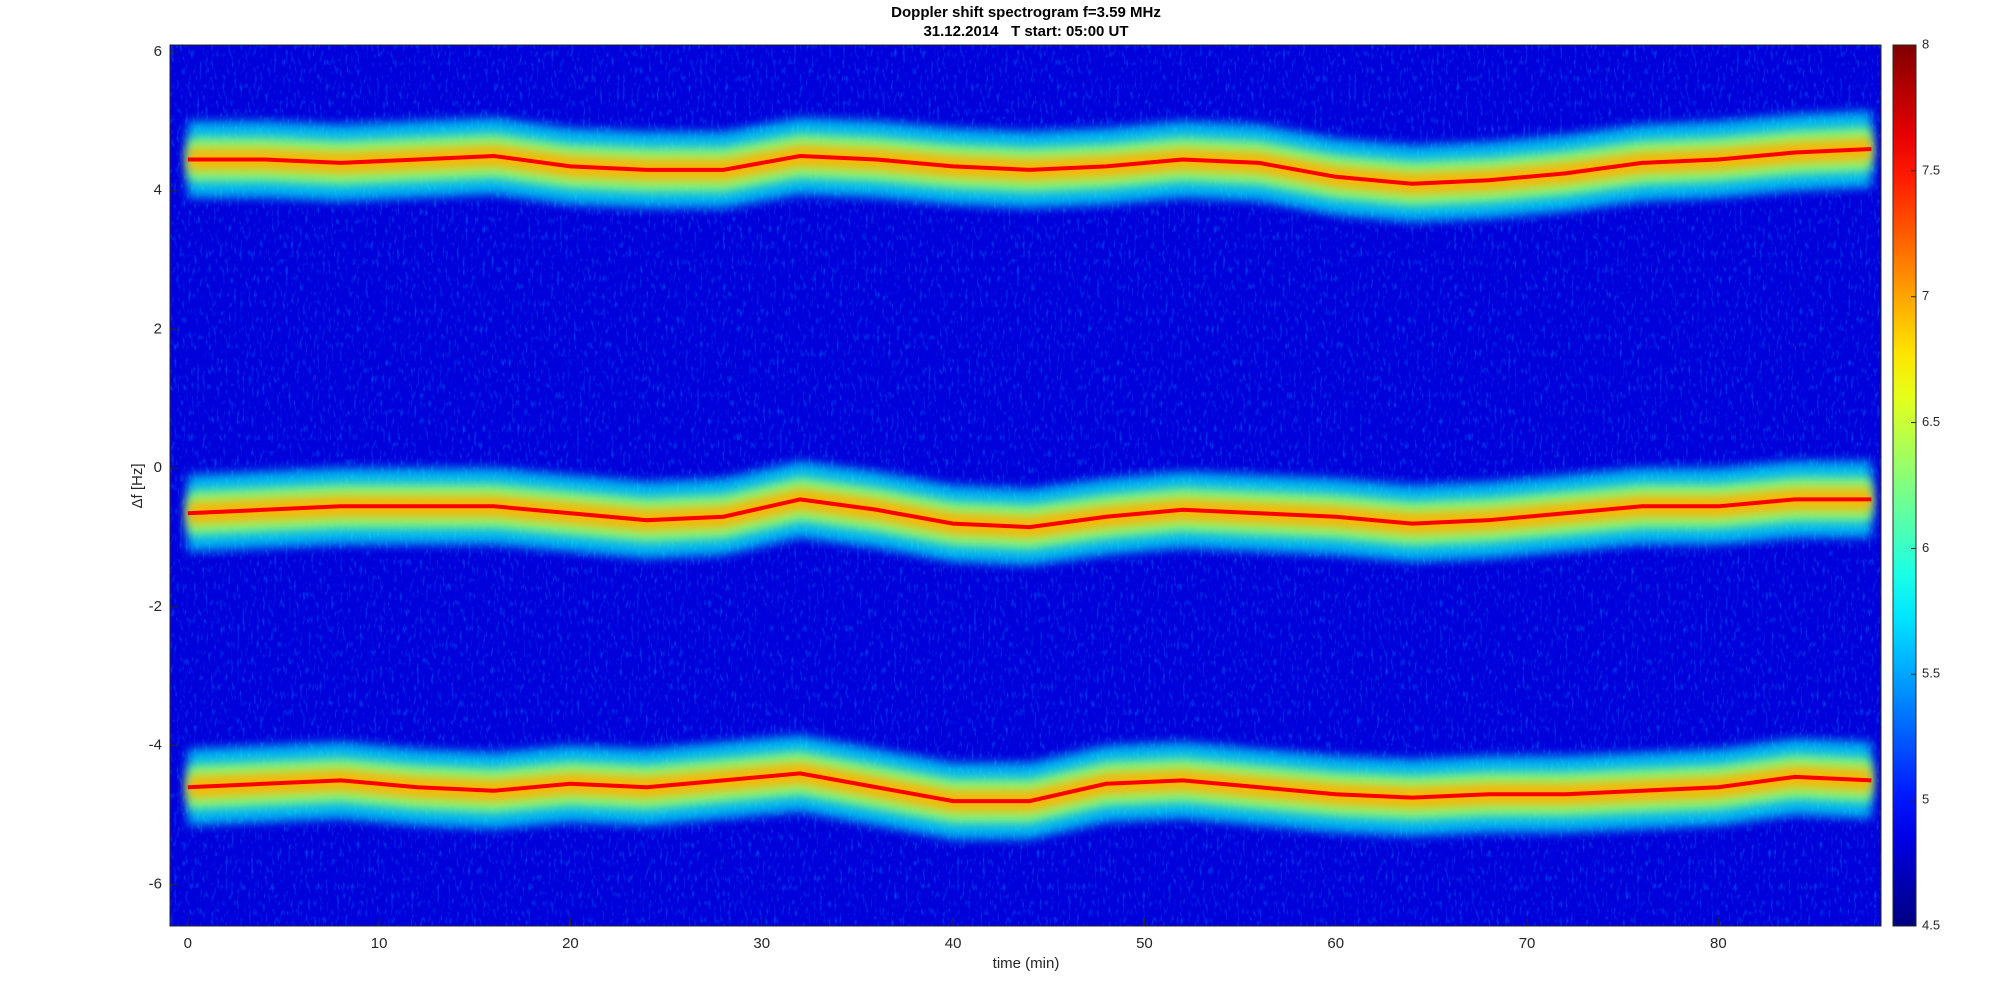 Image resolution: width=2000 pixels, height=995 pixels. What do you see at coordinates (1025, 31) in the screenshot?
I see `chart-subtitle: 31.12.2014 T start: 05:00 UT` at bounding box center [1025, 31].